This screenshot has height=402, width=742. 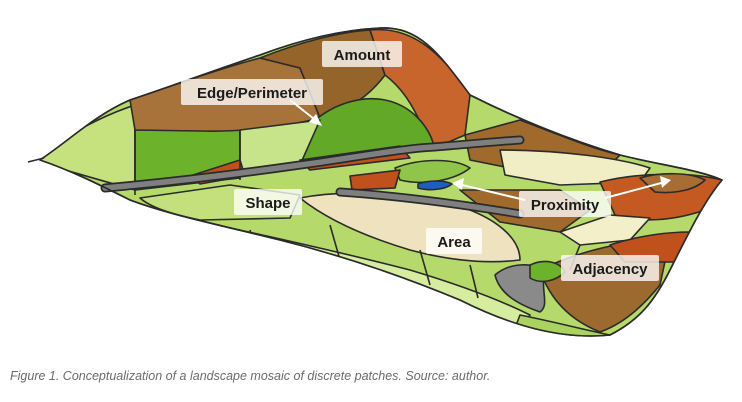 I want to click on road-branch-inner, so click(x=430, y=203).